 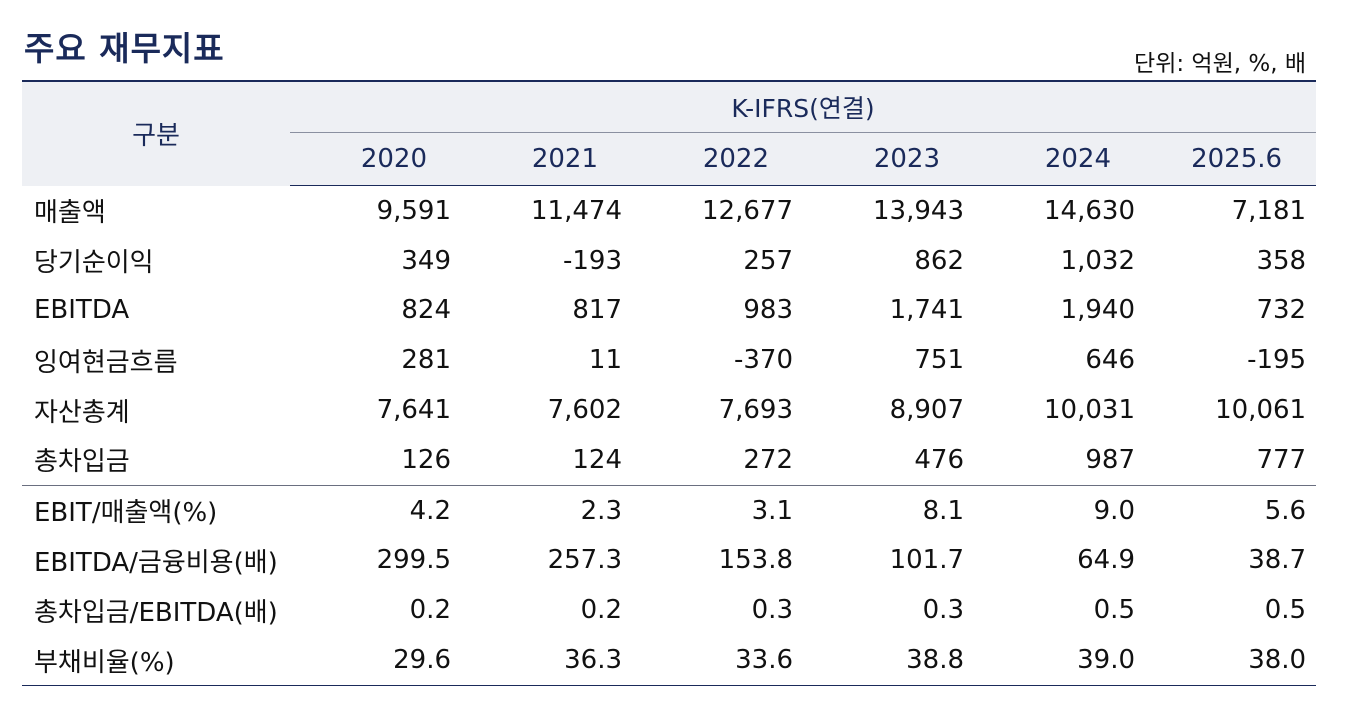 I want to click on table-row: 총차입금/EBITDA(배) 0.2 0.2 0.3 0.3 0.5 0.5, so click(x=669, y=610).